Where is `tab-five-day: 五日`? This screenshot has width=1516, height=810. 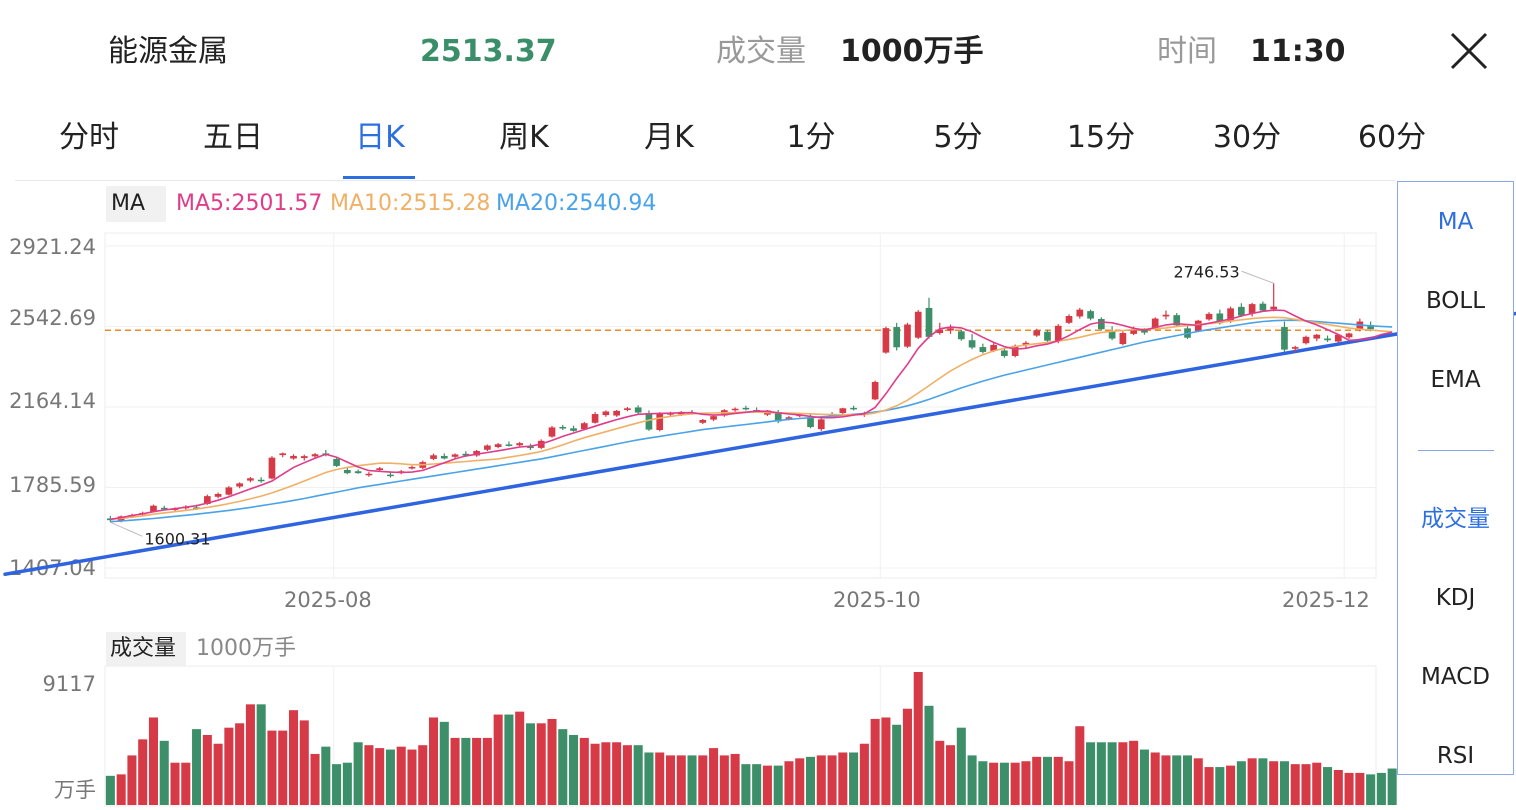 tab-five-day: 五日 is located at coordinates (233, 137).